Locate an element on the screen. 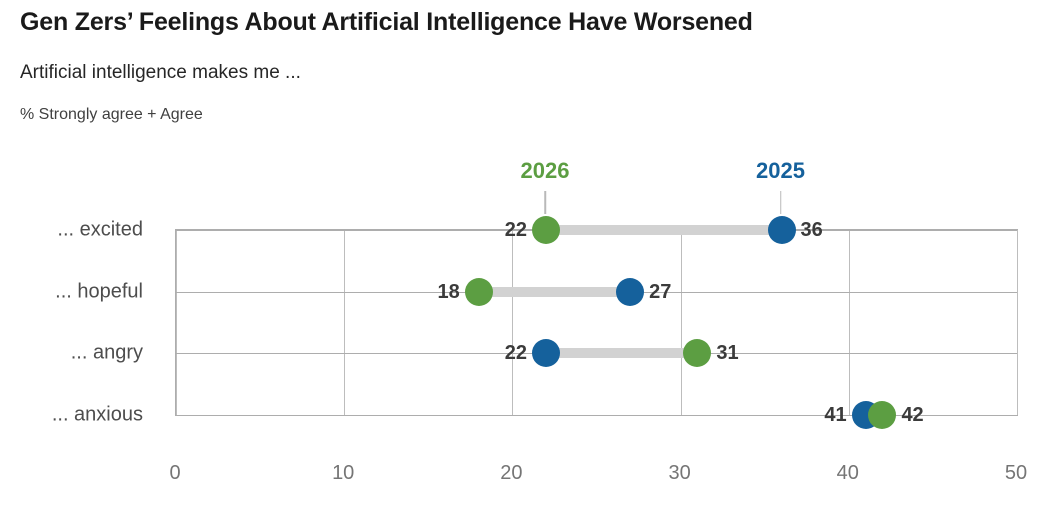 Image resolution: width=1058 pixels, height=520 pixels. value-label-2026: 42 is located at coordinates (912, 415).